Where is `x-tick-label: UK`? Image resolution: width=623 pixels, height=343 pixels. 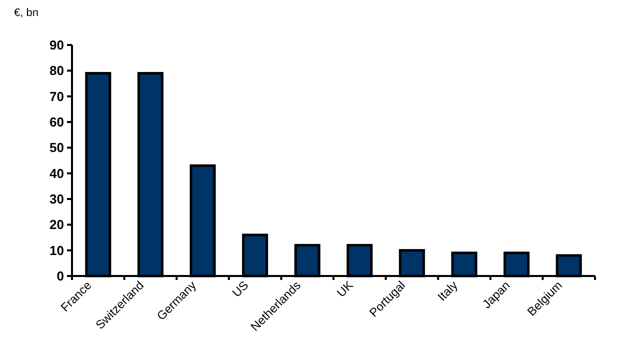
x-tick-label: UK is located at coordinates (345, 289).